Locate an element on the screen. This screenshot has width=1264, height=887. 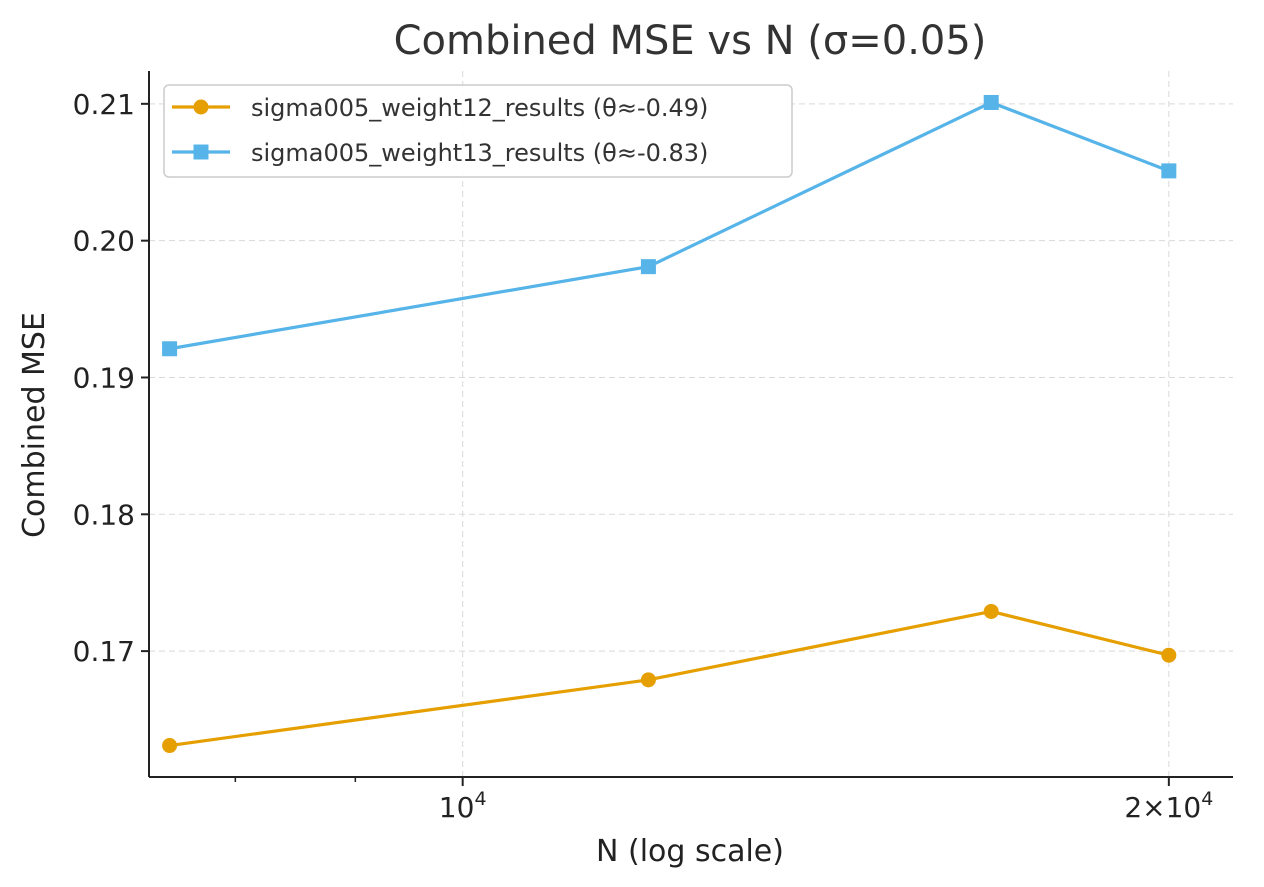
x-tick-label: 104 is located at coordinates (463, 806).